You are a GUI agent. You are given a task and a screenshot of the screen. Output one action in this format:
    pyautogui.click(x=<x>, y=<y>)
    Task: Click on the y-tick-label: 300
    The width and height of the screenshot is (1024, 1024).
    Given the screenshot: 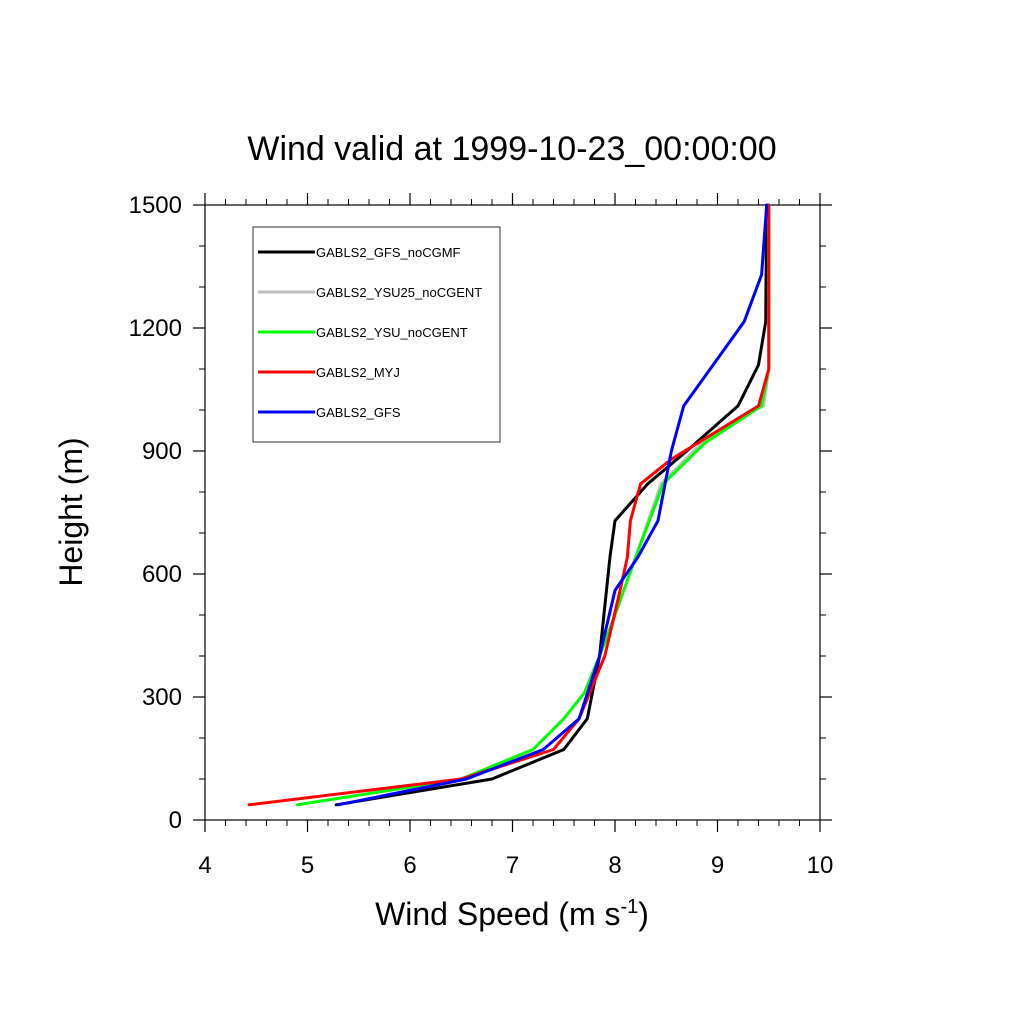 What is the action you would take?
    pyautogui.click(x=162, y=697)
    